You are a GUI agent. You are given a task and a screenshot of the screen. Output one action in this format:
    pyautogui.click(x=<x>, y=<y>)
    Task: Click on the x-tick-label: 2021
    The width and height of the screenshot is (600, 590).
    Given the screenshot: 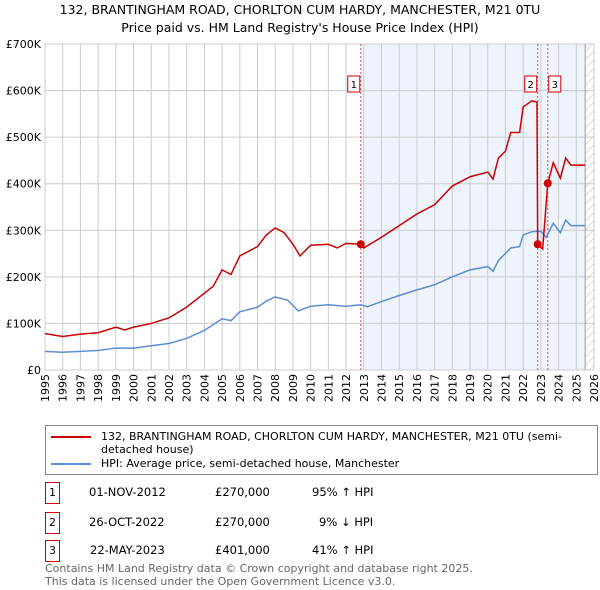 What is the action you would take?
    pyautogui.click(x=505, y=388)
    